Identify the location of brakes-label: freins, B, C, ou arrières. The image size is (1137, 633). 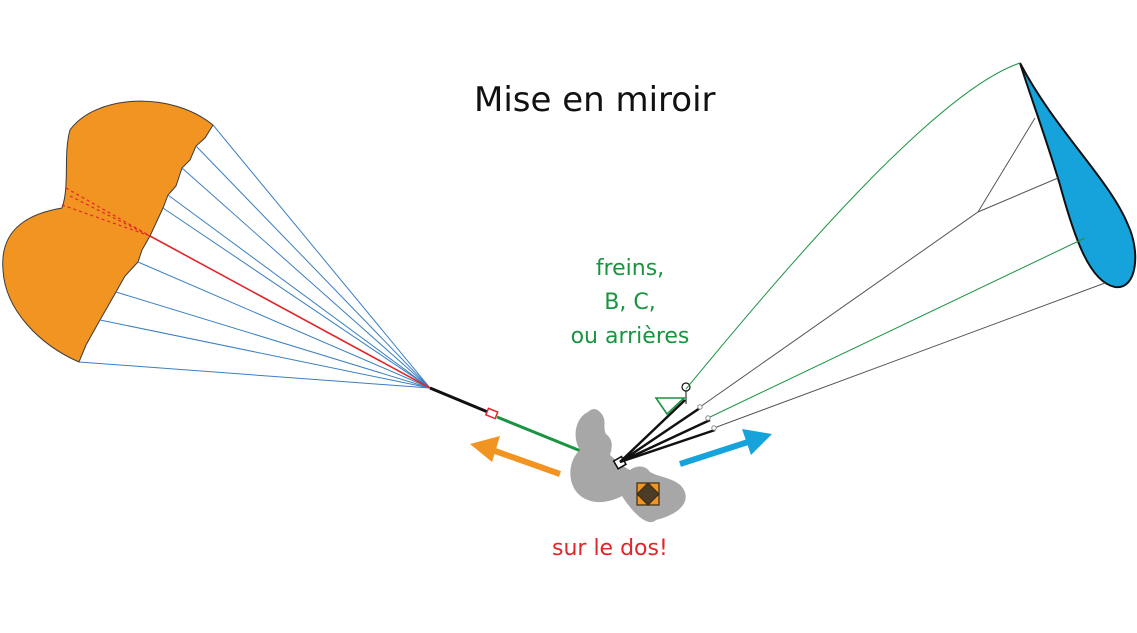
(630, 303).